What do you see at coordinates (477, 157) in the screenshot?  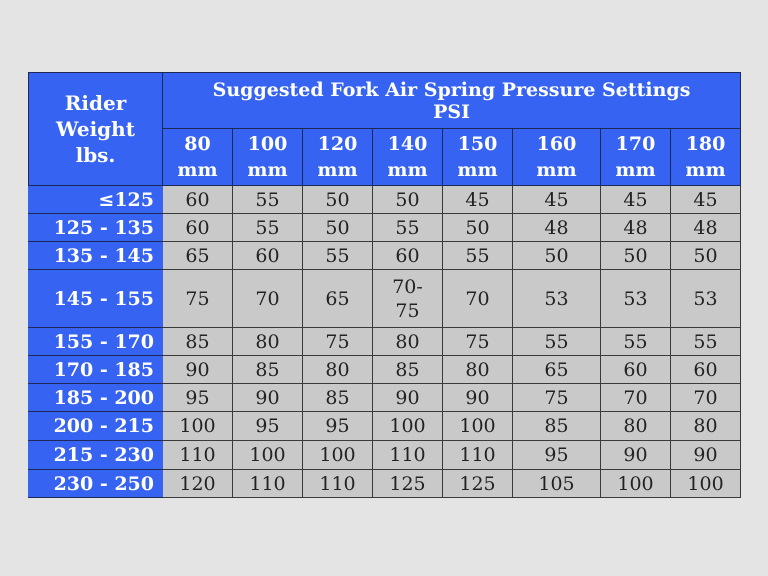 I see `travel-header-150mm: 150 mm` at bounding box center [477, 157].